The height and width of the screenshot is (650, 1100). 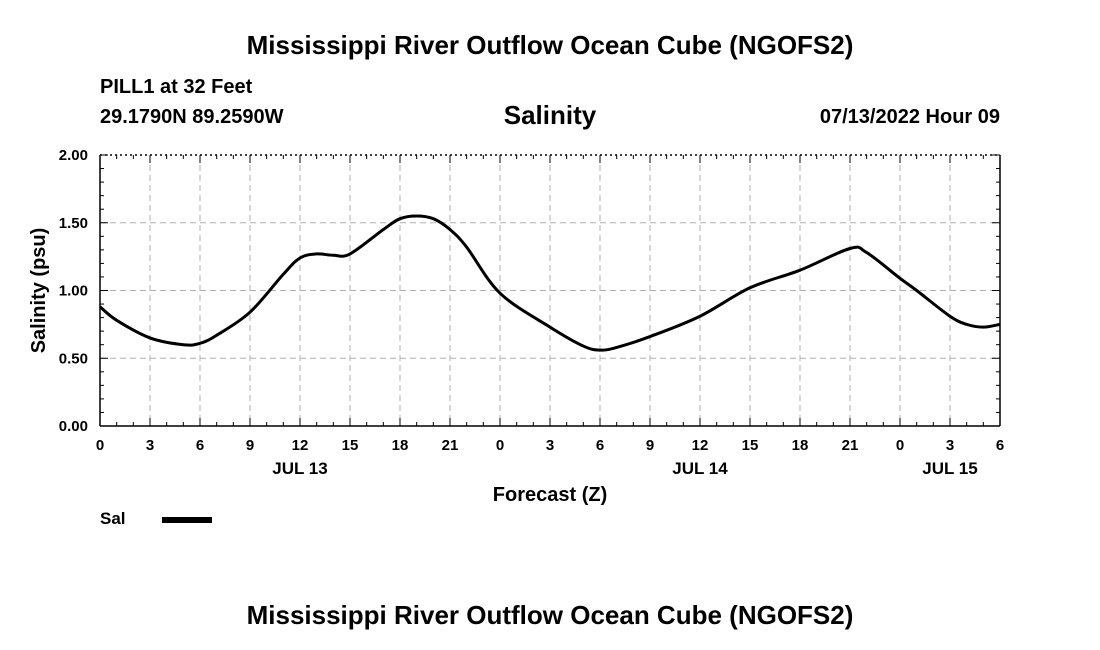 What do you see at coordinates (176, 87) in the screenshot?
I see `station-label: PILL1 at 32 Feet` at bounding box center [176, 87].